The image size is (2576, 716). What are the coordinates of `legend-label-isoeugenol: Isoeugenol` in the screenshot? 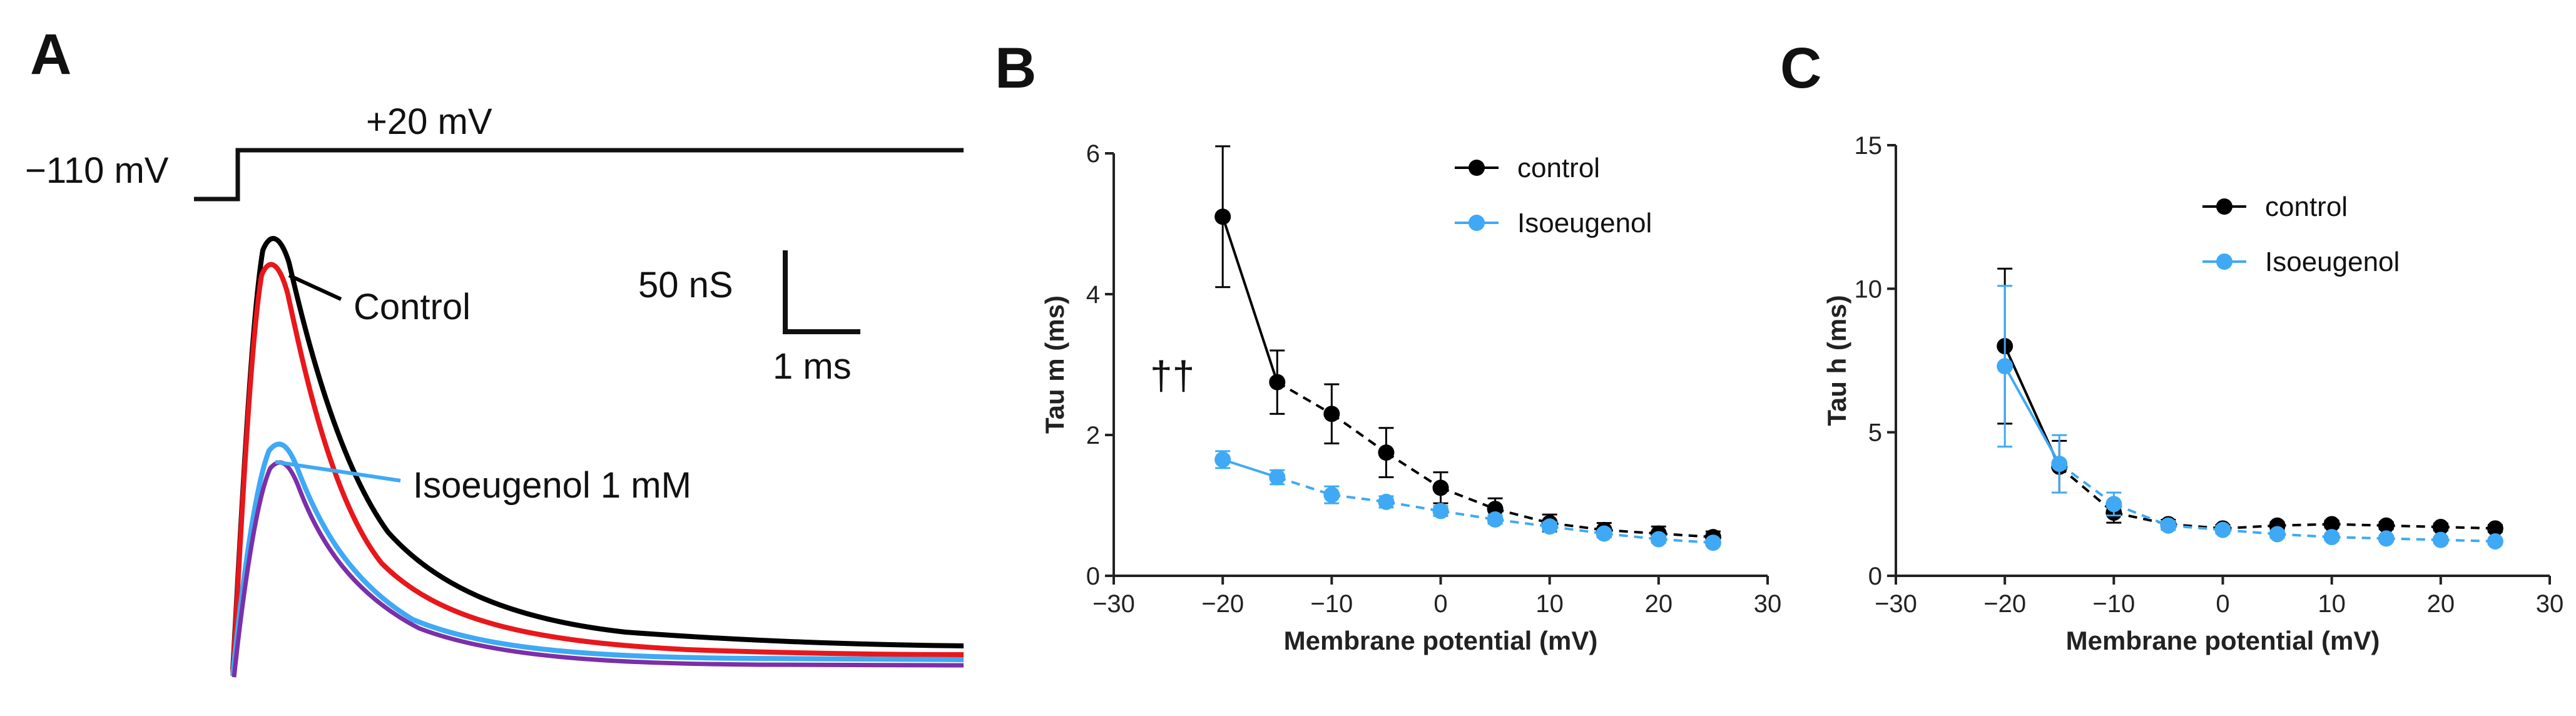 It's located at (1584, 223).